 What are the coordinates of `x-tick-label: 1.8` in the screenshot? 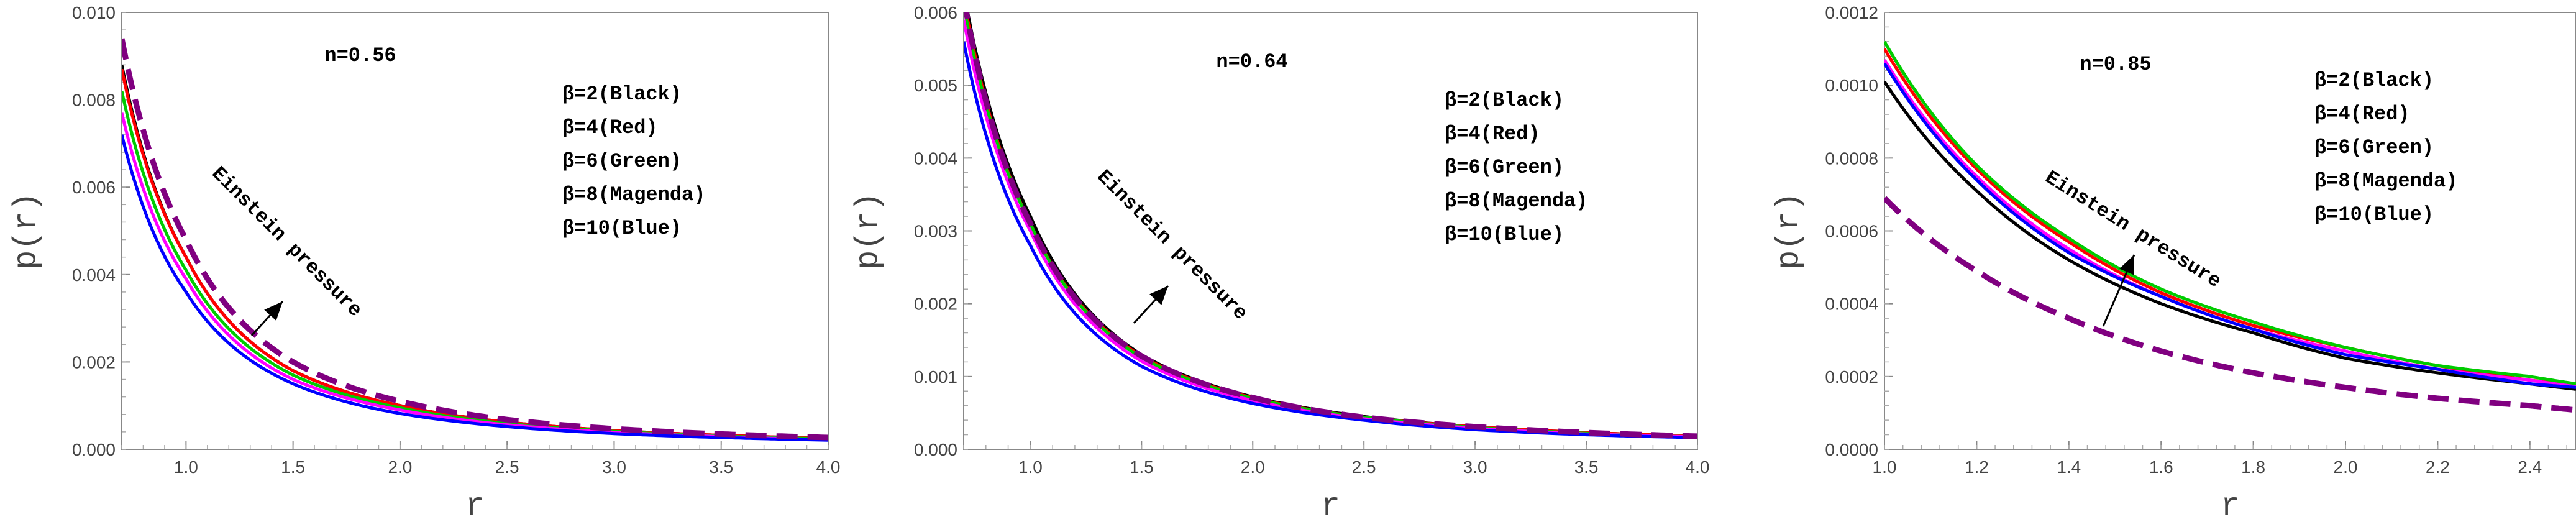 It's located at (2253, 467).